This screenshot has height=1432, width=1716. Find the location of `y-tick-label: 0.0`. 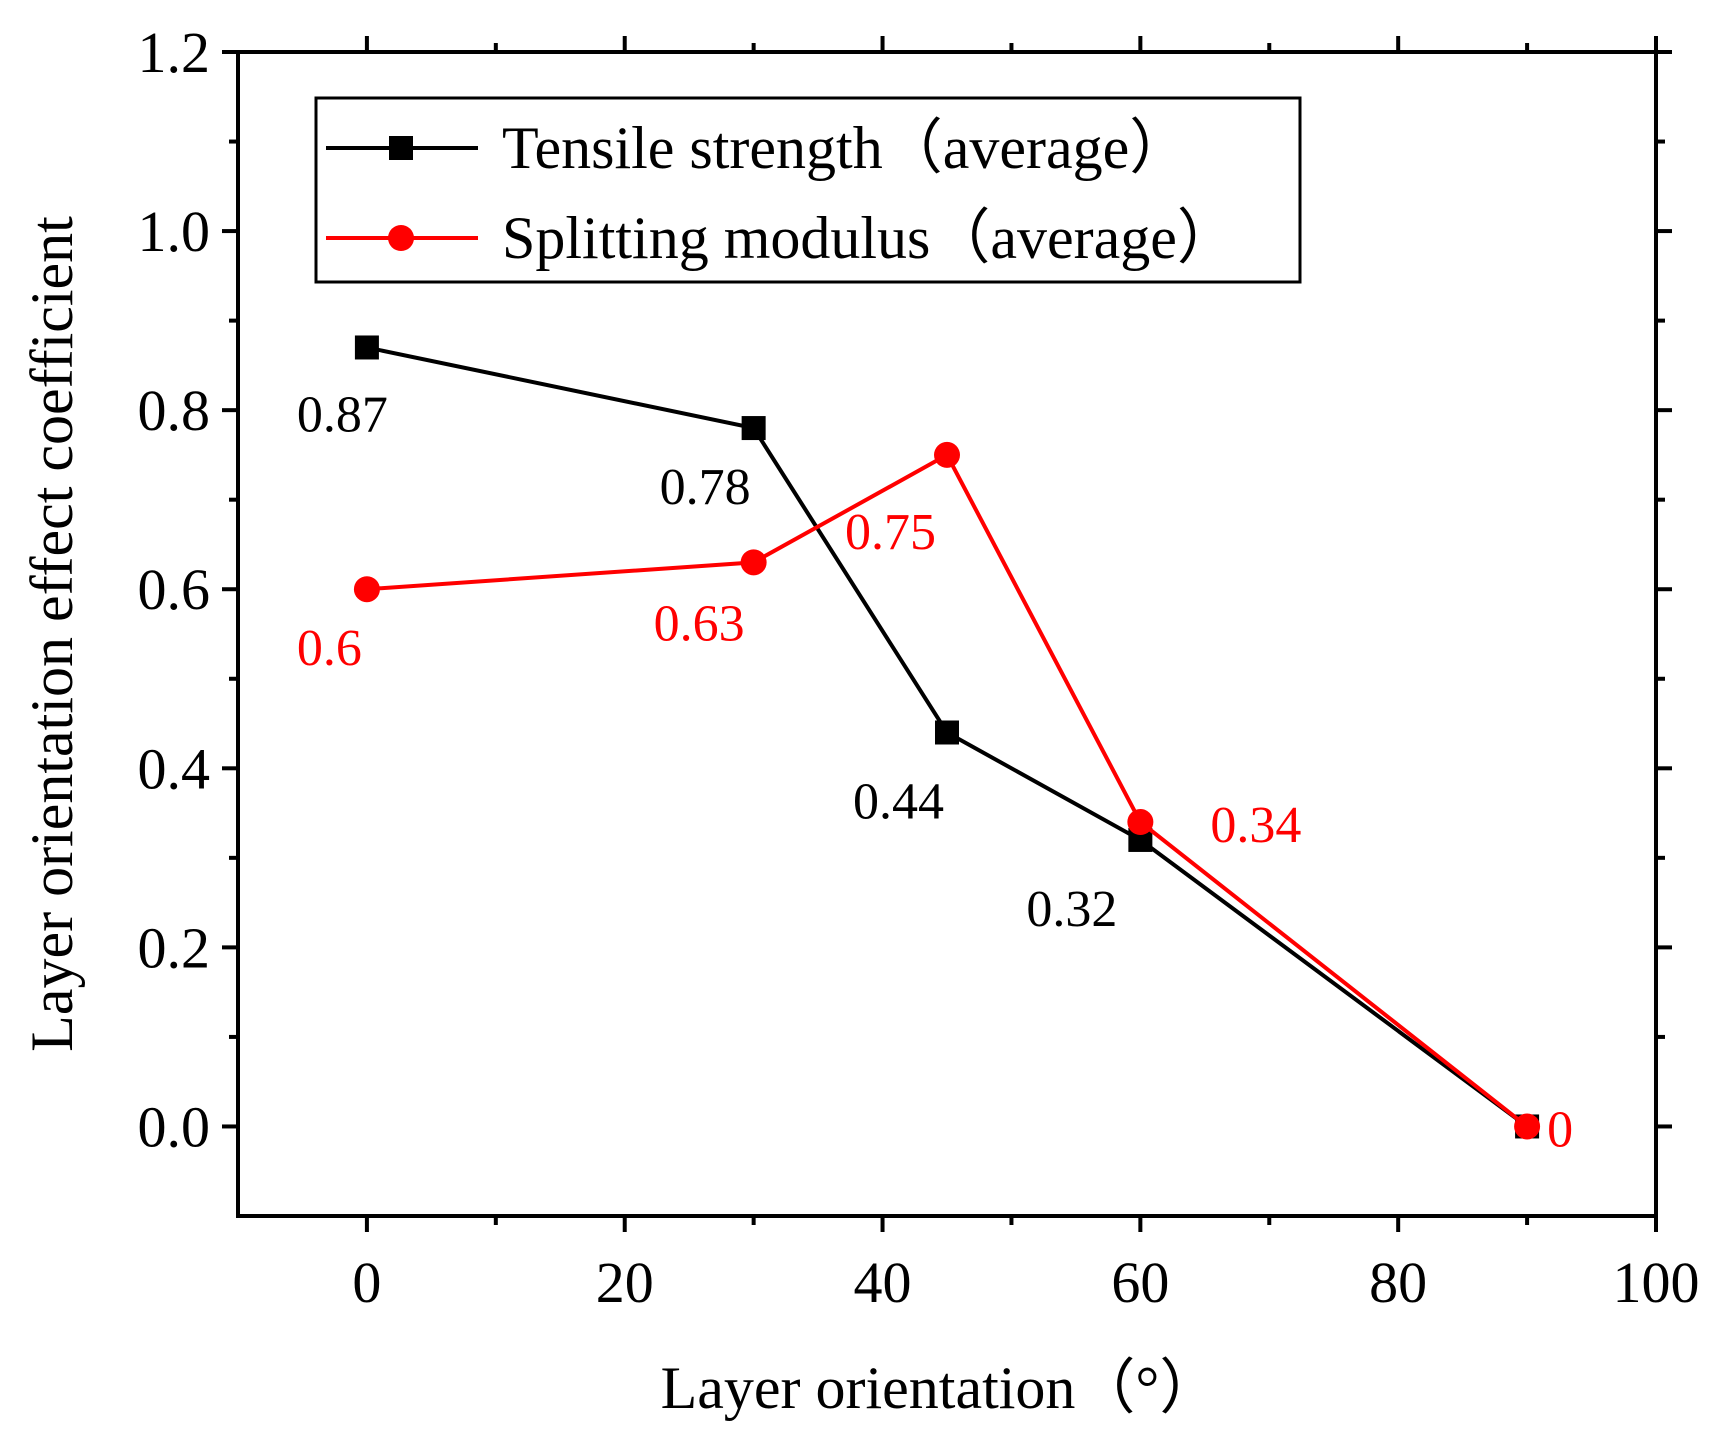

y-tick-label: 0.0 is located at coordinates (174, 1126).